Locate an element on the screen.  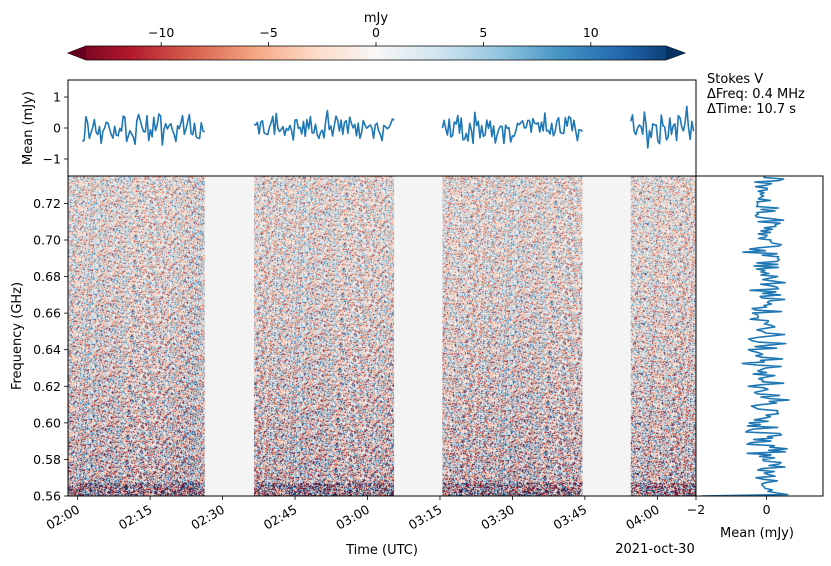
colorbar-ticks: −10 −5 0 5 10 is located at coordinates (373, 35).